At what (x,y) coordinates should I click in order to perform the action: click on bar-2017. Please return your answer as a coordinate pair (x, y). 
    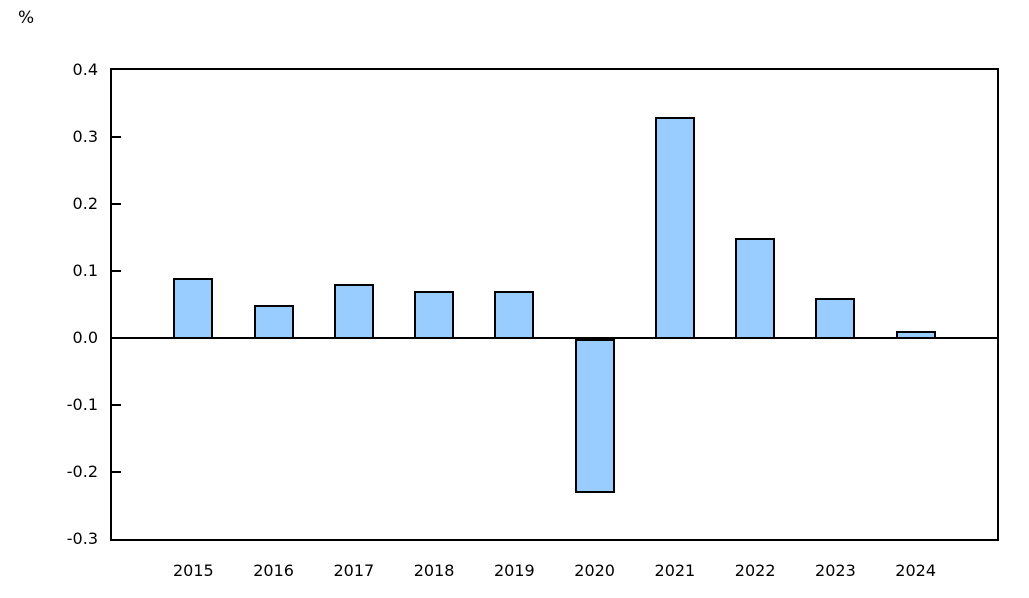
    Looking at the image, I should click on (353, 311).